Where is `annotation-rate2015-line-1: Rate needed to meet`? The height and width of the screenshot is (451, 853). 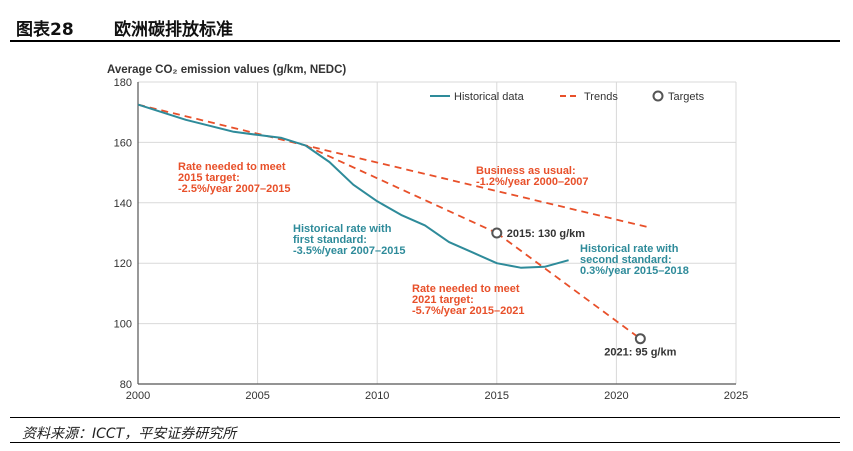
annotation-rate2015-line-1: Rate needed to meet is located at coordinates (232, 167).